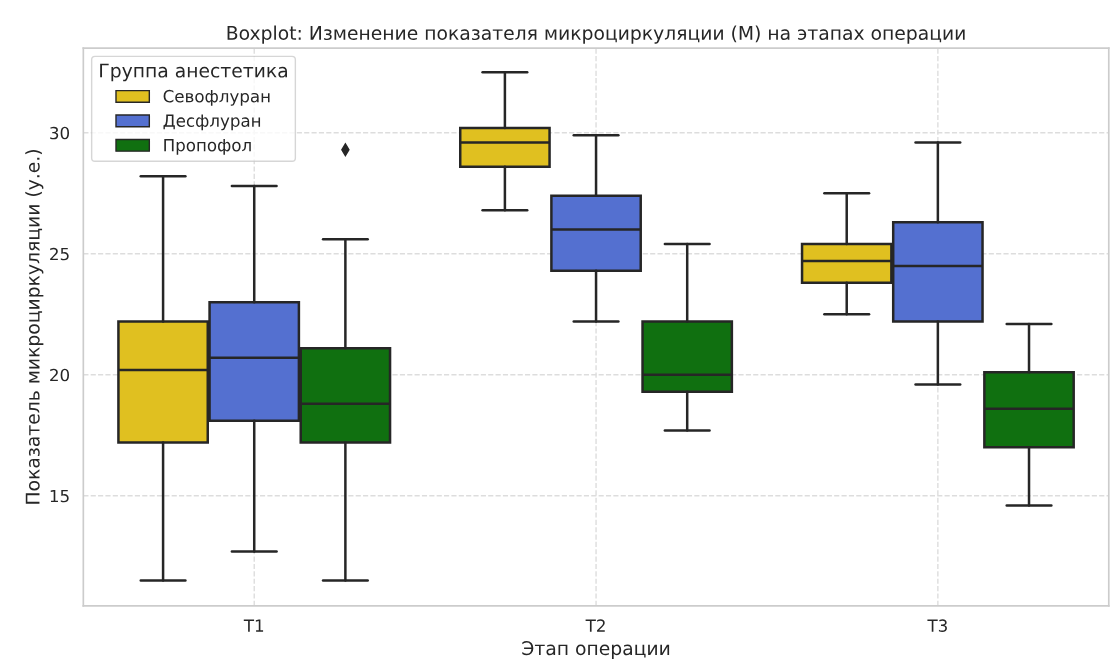 This screenshot has width=1111, height=668. I want to click on legend-label: Севофлуран, so click(216, 97).